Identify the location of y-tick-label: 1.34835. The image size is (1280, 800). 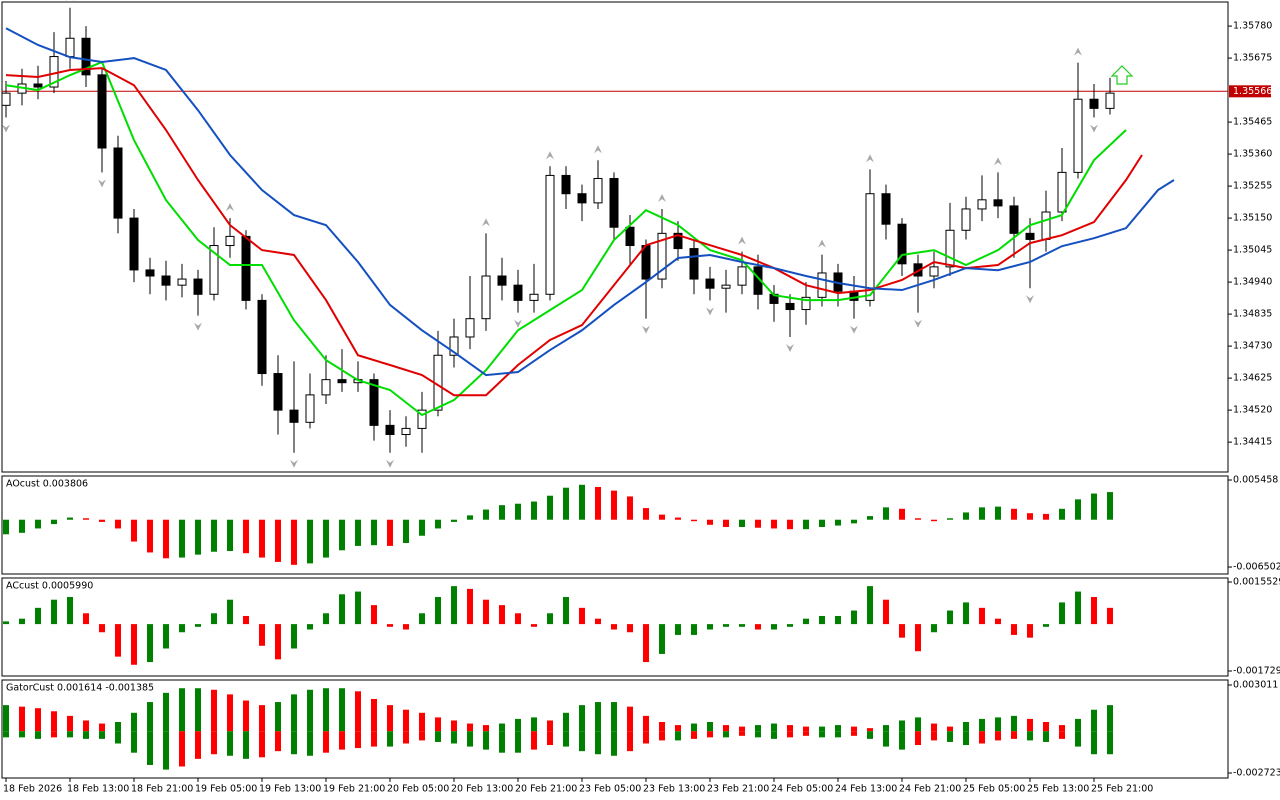
(1252, 314).